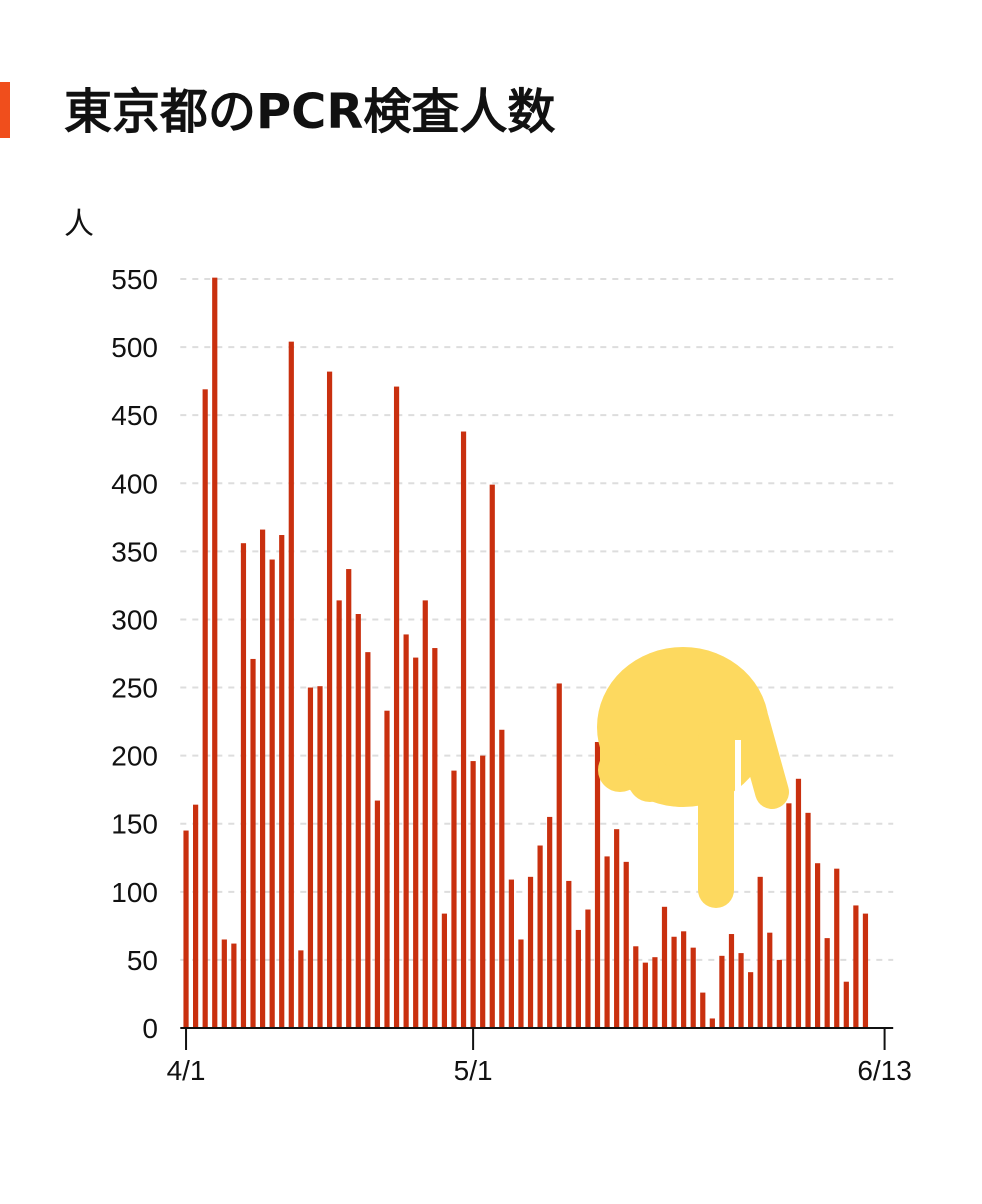  I want to click on x-tick-label: 6/13, so click(884, 1070).